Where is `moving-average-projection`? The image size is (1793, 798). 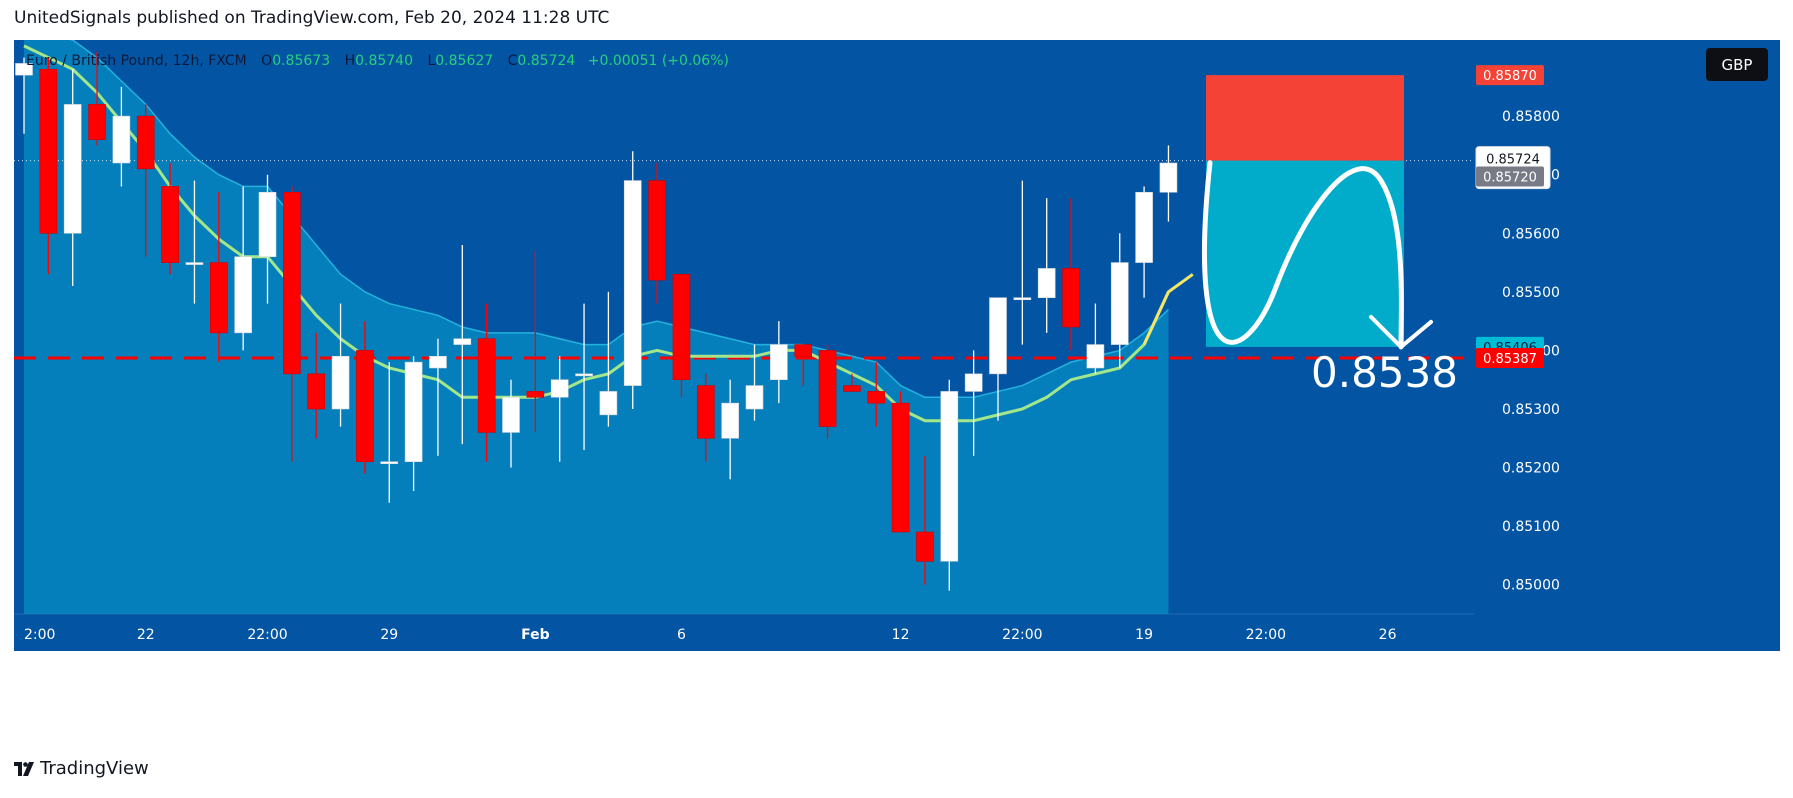 moving-average-projection is located at coordinates (1168, 309).